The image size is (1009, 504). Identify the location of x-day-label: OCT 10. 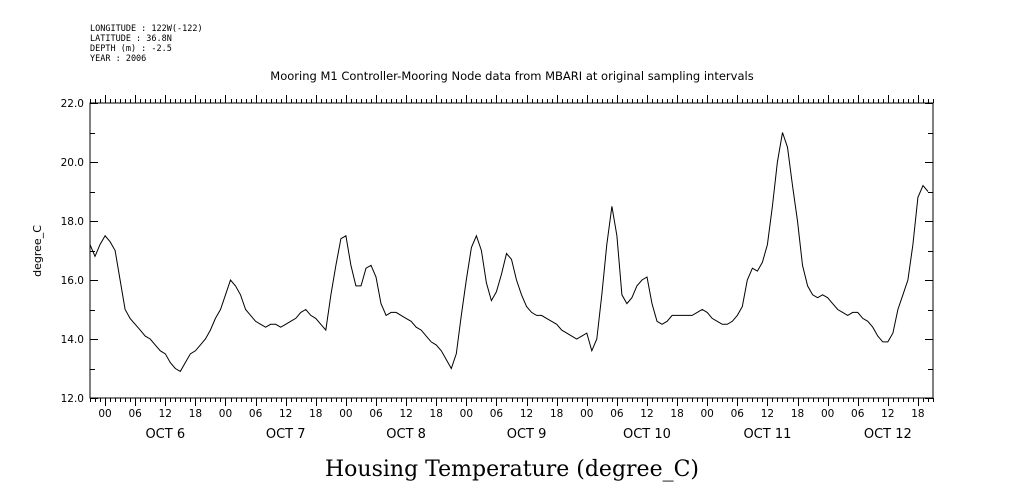
(647, 434).